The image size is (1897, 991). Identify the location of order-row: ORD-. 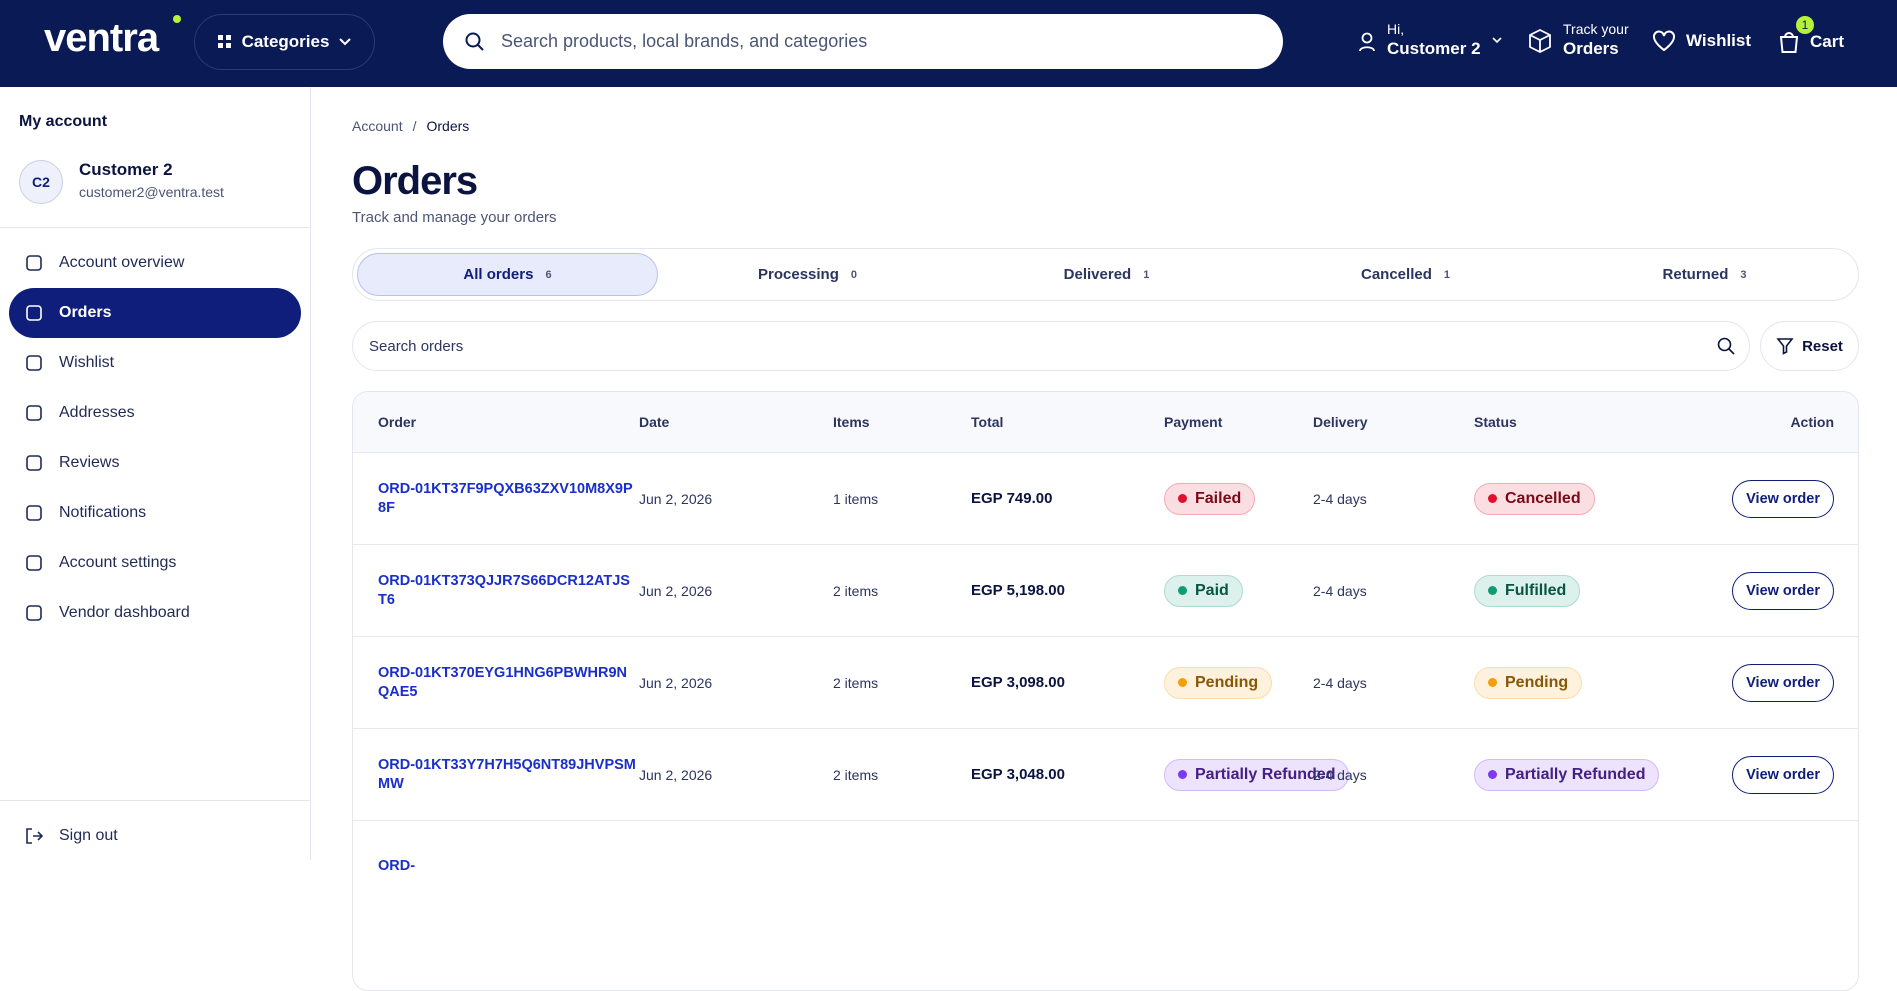
(1105, 866).